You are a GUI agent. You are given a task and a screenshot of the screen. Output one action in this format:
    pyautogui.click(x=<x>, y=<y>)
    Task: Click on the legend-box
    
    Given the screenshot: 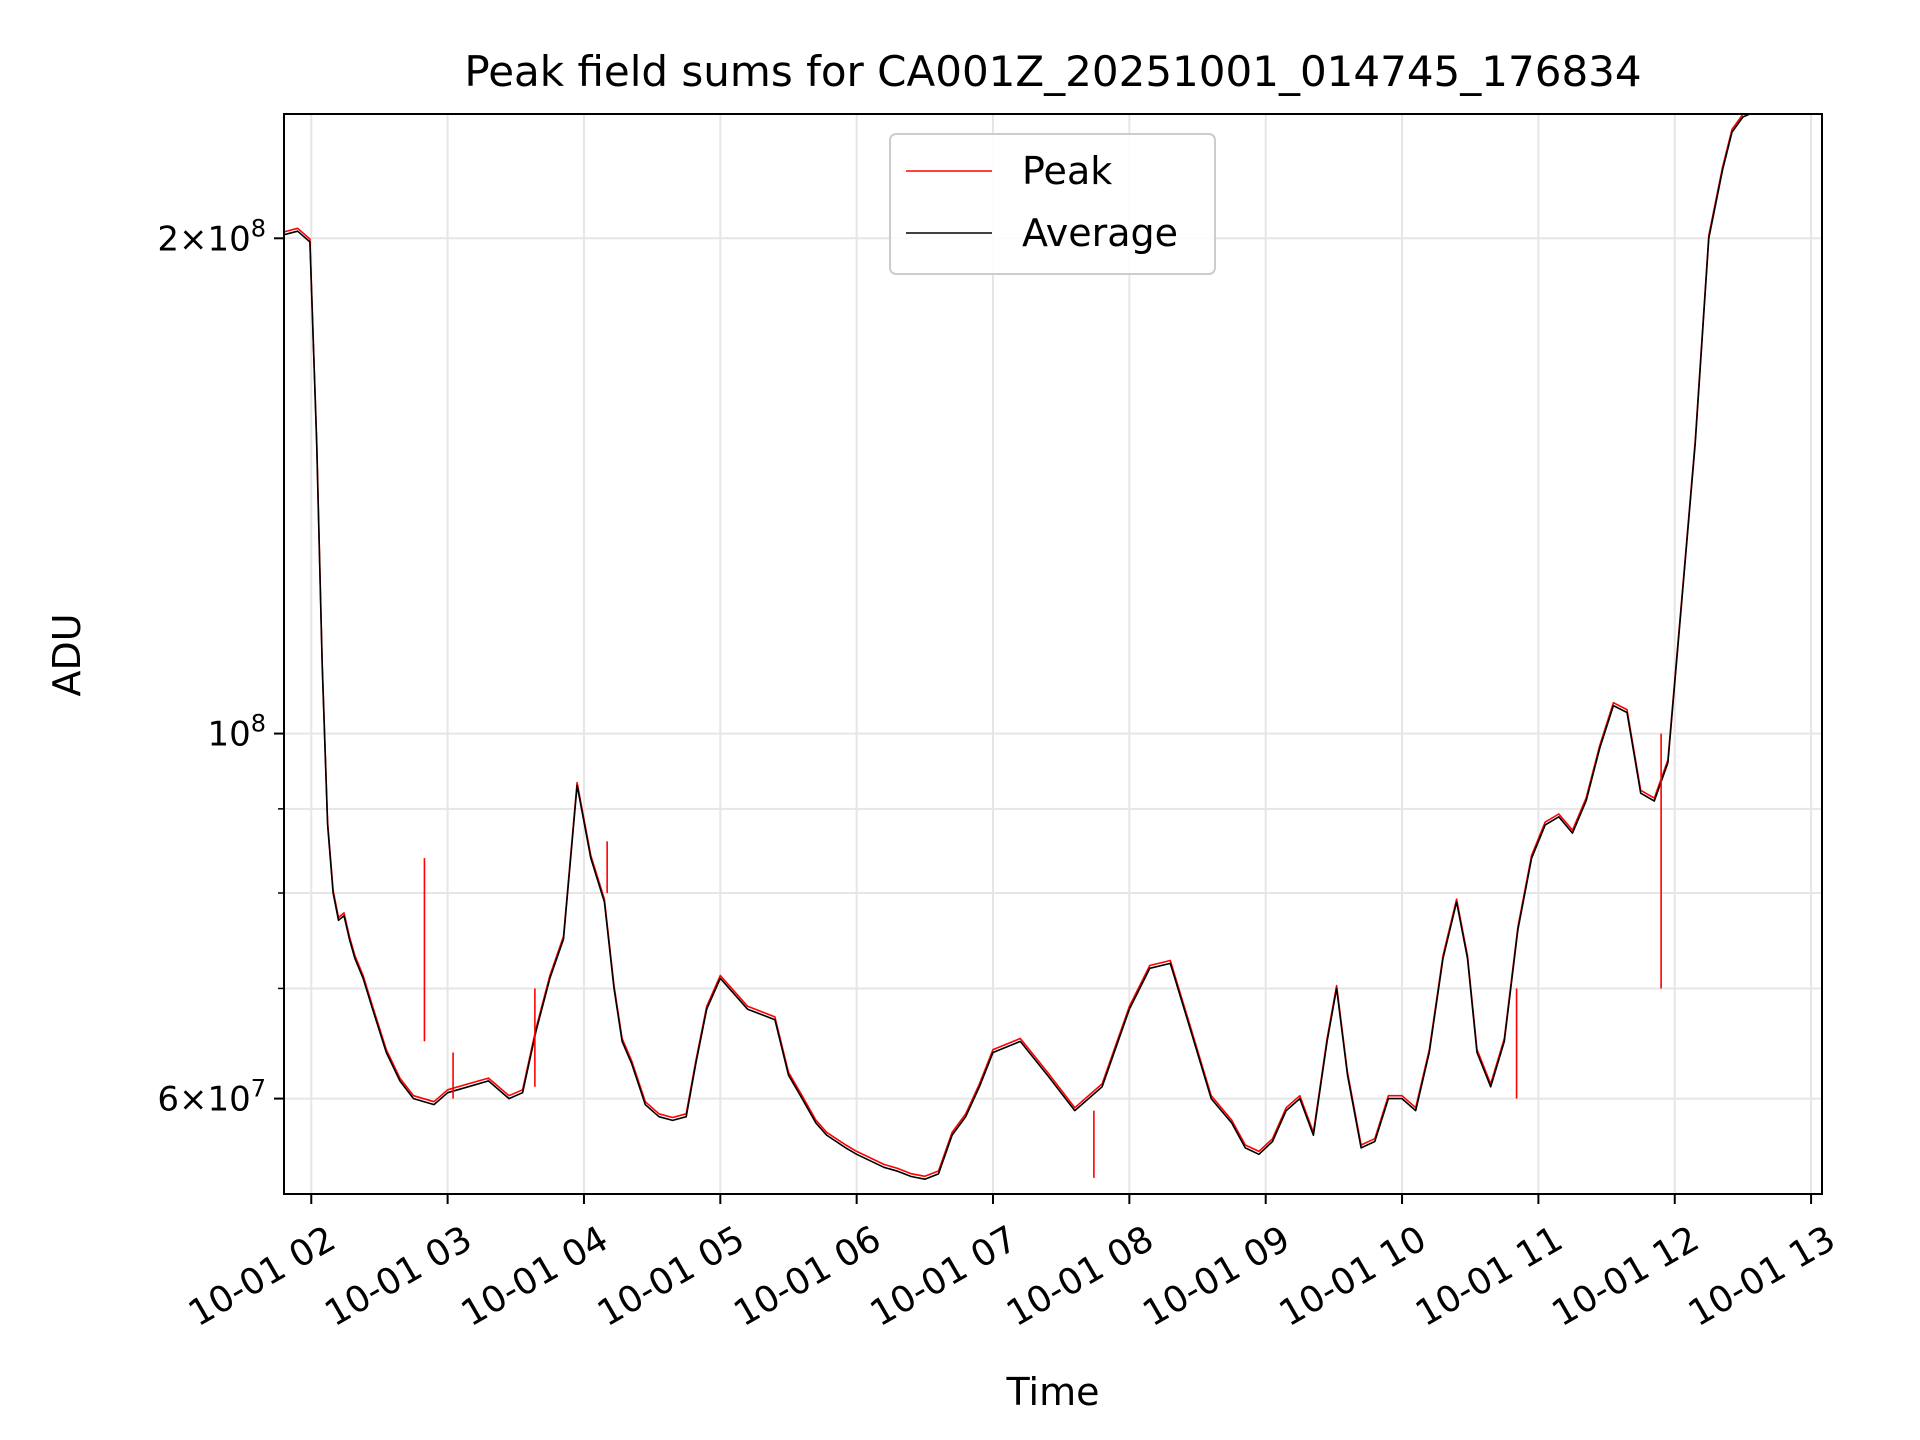 What is the action you would take?
    pyautogui.click(x=1052, y=204)
    